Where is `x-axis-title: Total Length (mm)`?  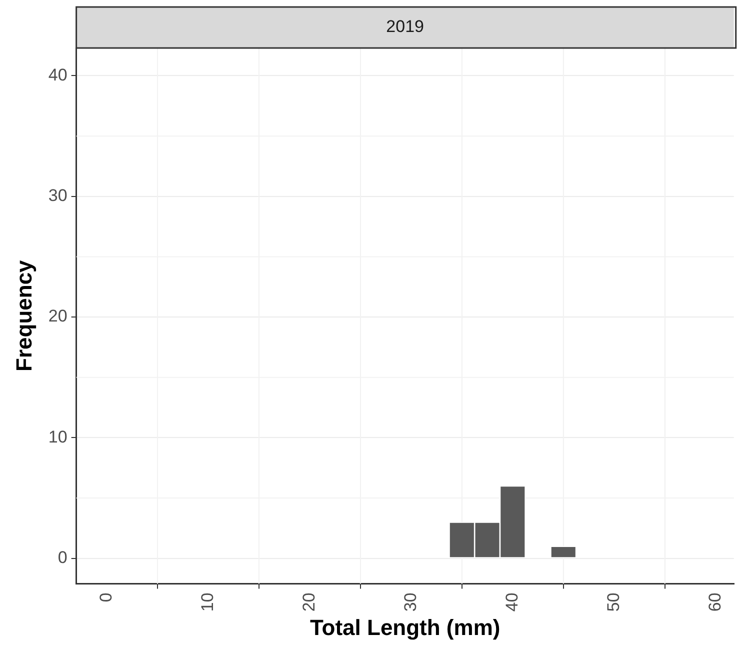
x-axis-title: Total Length (mm) is located at coordinates (405, 627).